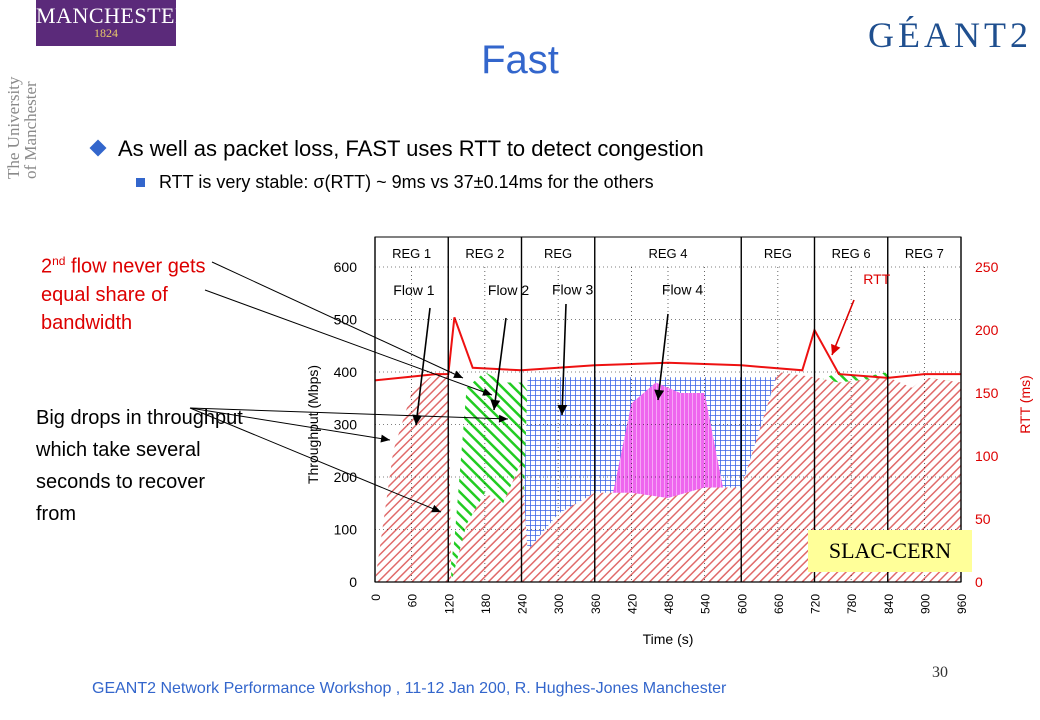 Image resolution: width=1040 pixels, height=720 pixels. Describe the element at coordinates (486, 604) in the screenshot. I see `x-tick: 180` at that location.